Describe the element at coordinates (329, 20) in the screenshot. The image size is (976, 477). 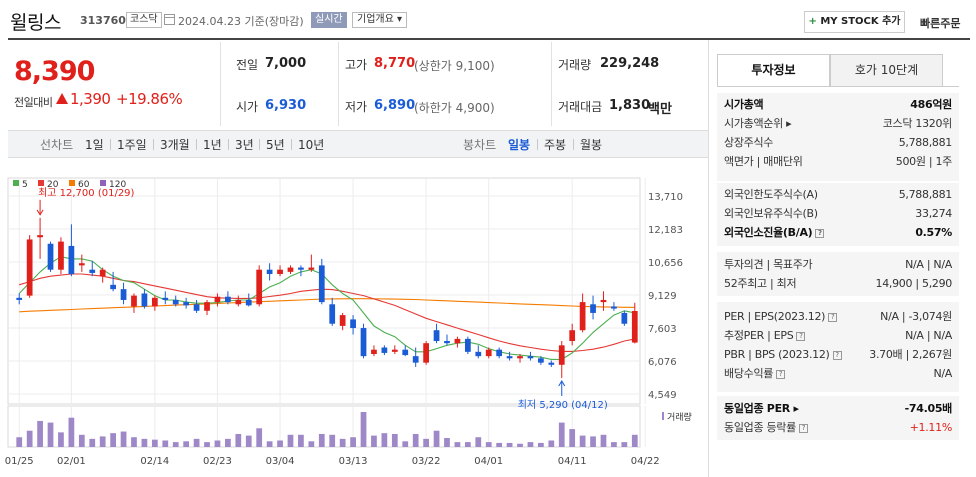
I see `realtime-button: 실시간` at that location.